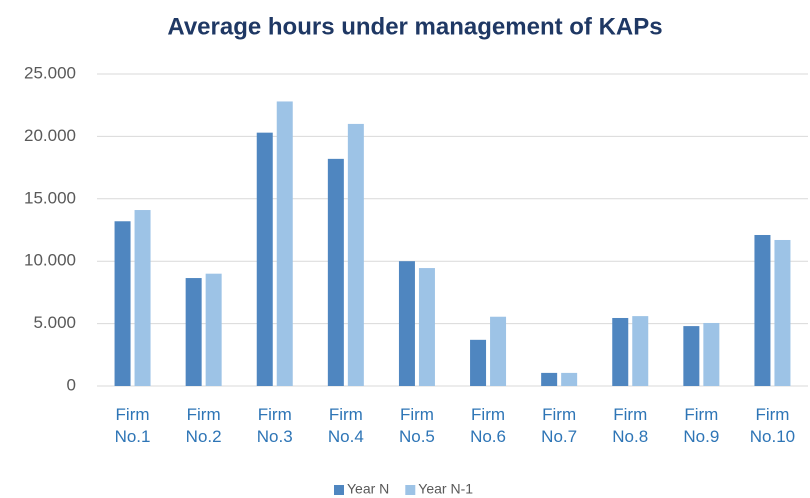 The width and height of the screenshot is (810, 498). Describe the element at coordinates (559, 425) in the screenshot. I see `x-tick-label: Firm No.7` at that location.